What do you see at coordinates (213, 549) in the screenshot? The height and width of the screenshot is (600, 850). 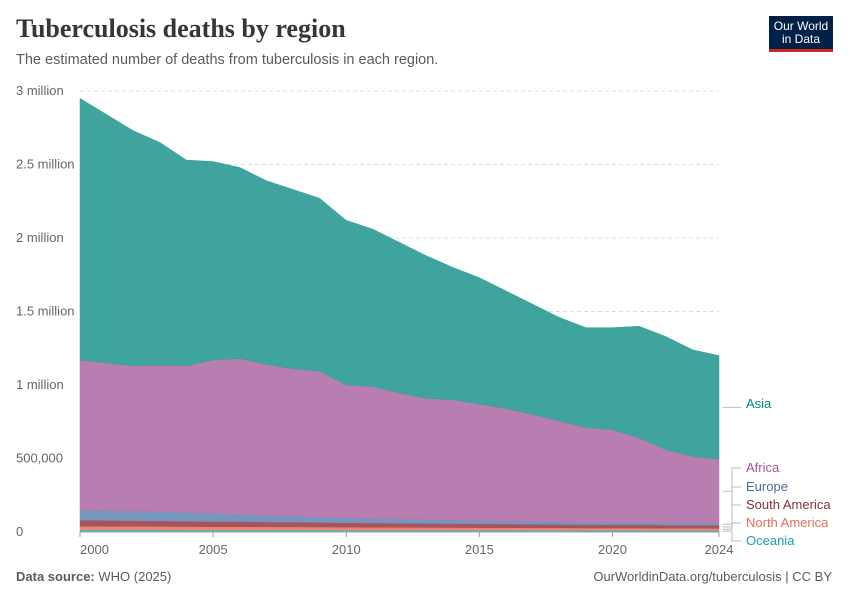 I see `x-tick-label: 2005` at bounding box center [213, 549].